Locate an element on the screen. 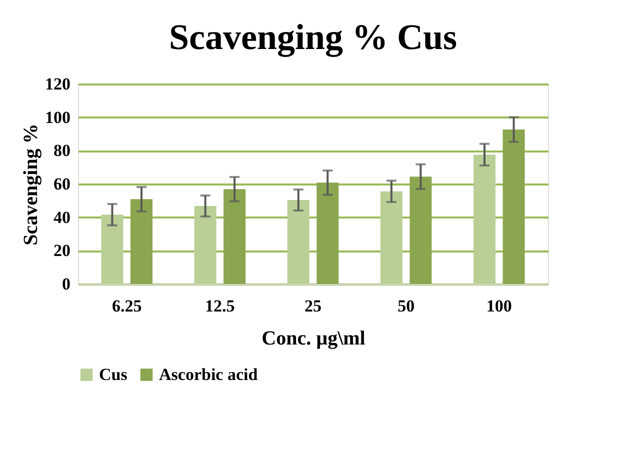 This screenshot has height=470, width=628. y-tick-label: 100 is located at coordinates (57, 117).